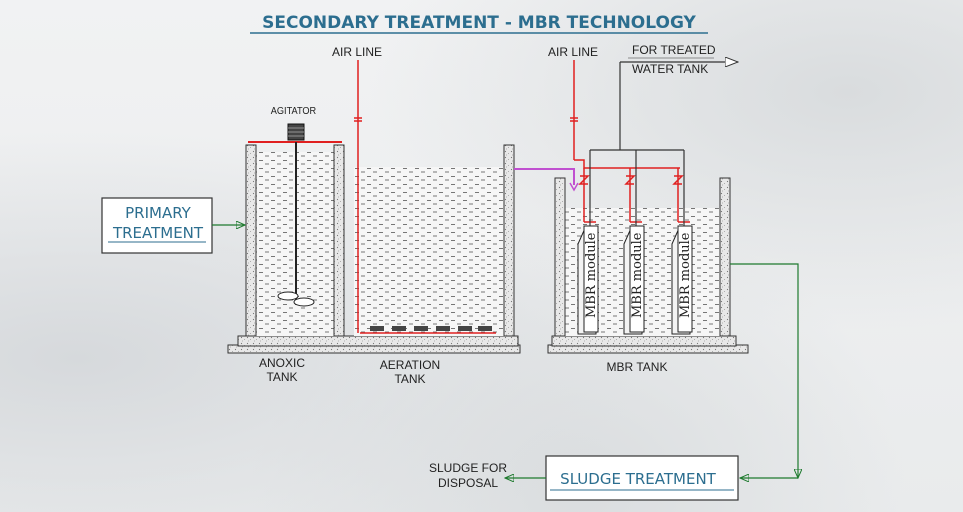  I want to click on base-left, so click(378, 341).